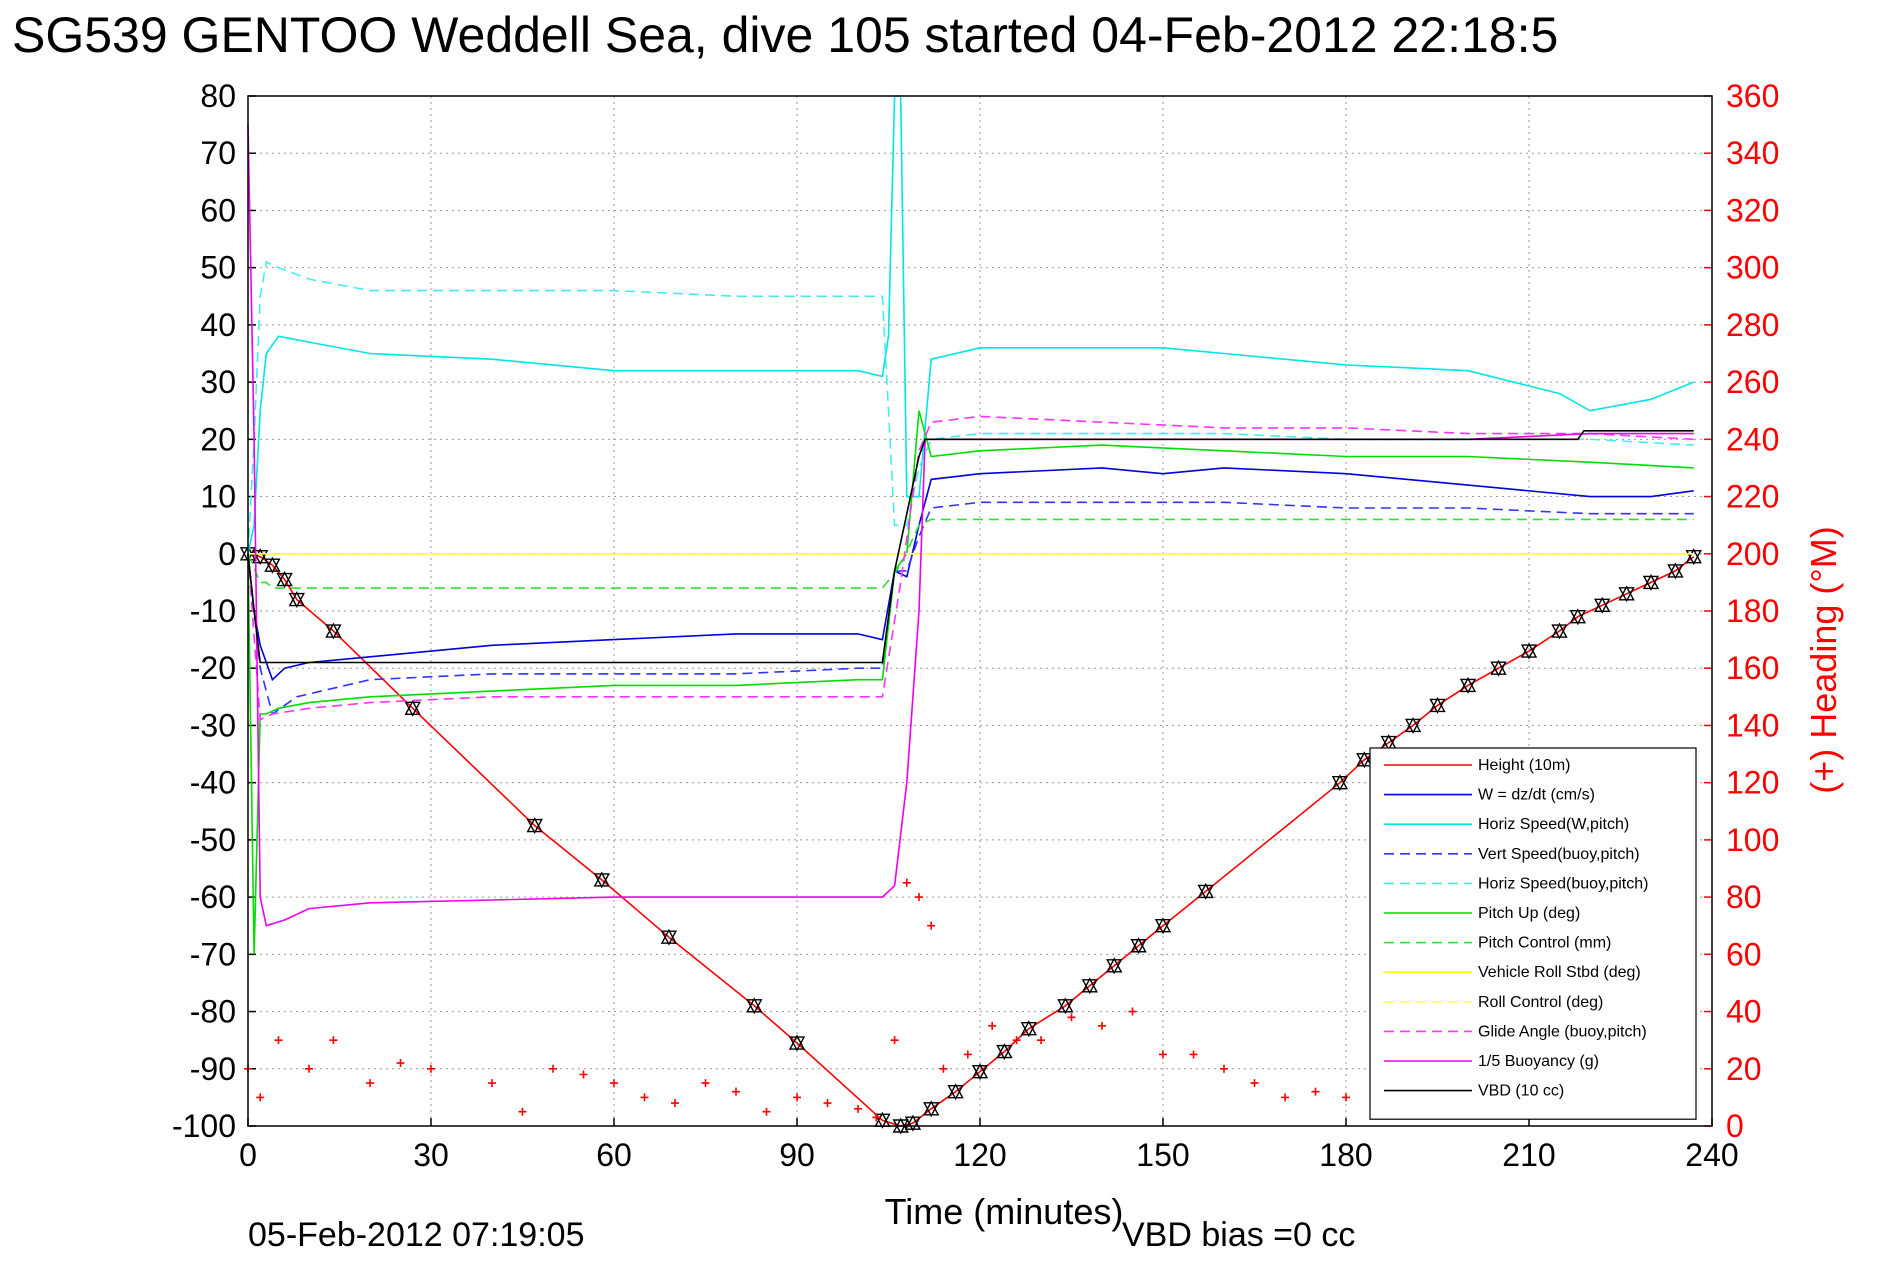  Describe the element at coordinates (431, 1155) in the screenshot. I see `x-tick-label: 30` at that location.